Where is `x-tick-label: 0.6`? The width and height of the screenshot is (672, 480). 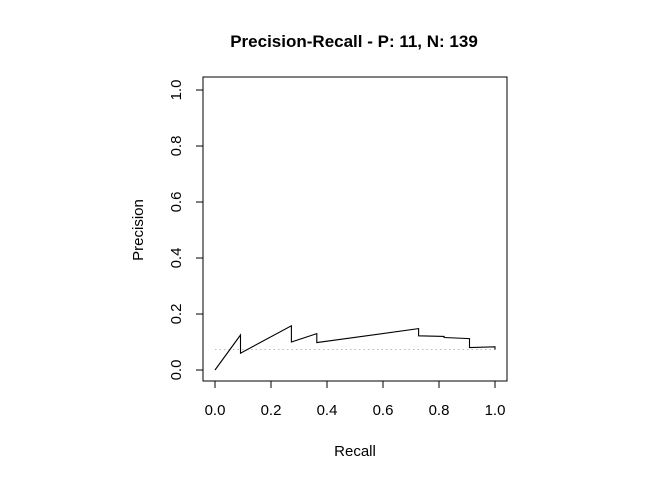 x-tick-label: 0.6 is located at coordinates (383, 410).